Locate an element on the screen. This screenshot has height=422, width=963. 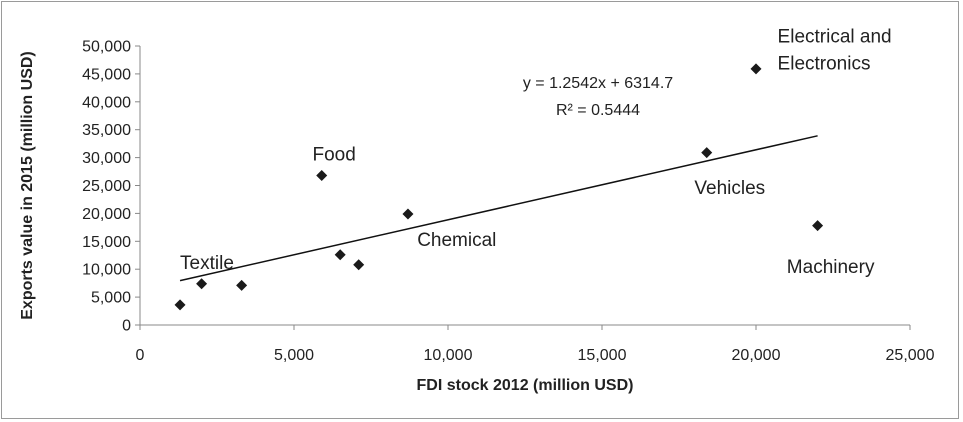
y-tick-label: 35,000 is located at coordinates (106, 130).